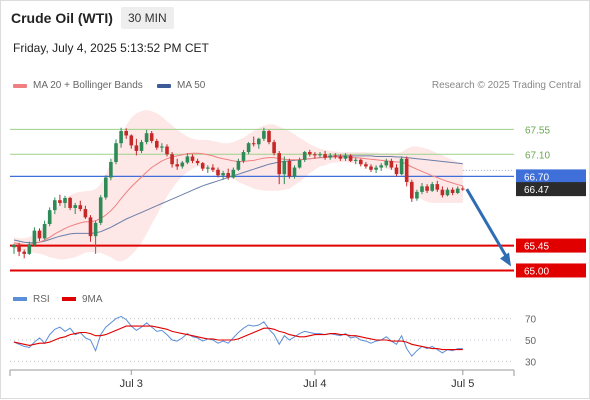 The height and width of the screenshot is (400, 590). Describe the element at coordinates (531, 341) in the screenshot. I see `rsi-tick-50: 50` at that location.